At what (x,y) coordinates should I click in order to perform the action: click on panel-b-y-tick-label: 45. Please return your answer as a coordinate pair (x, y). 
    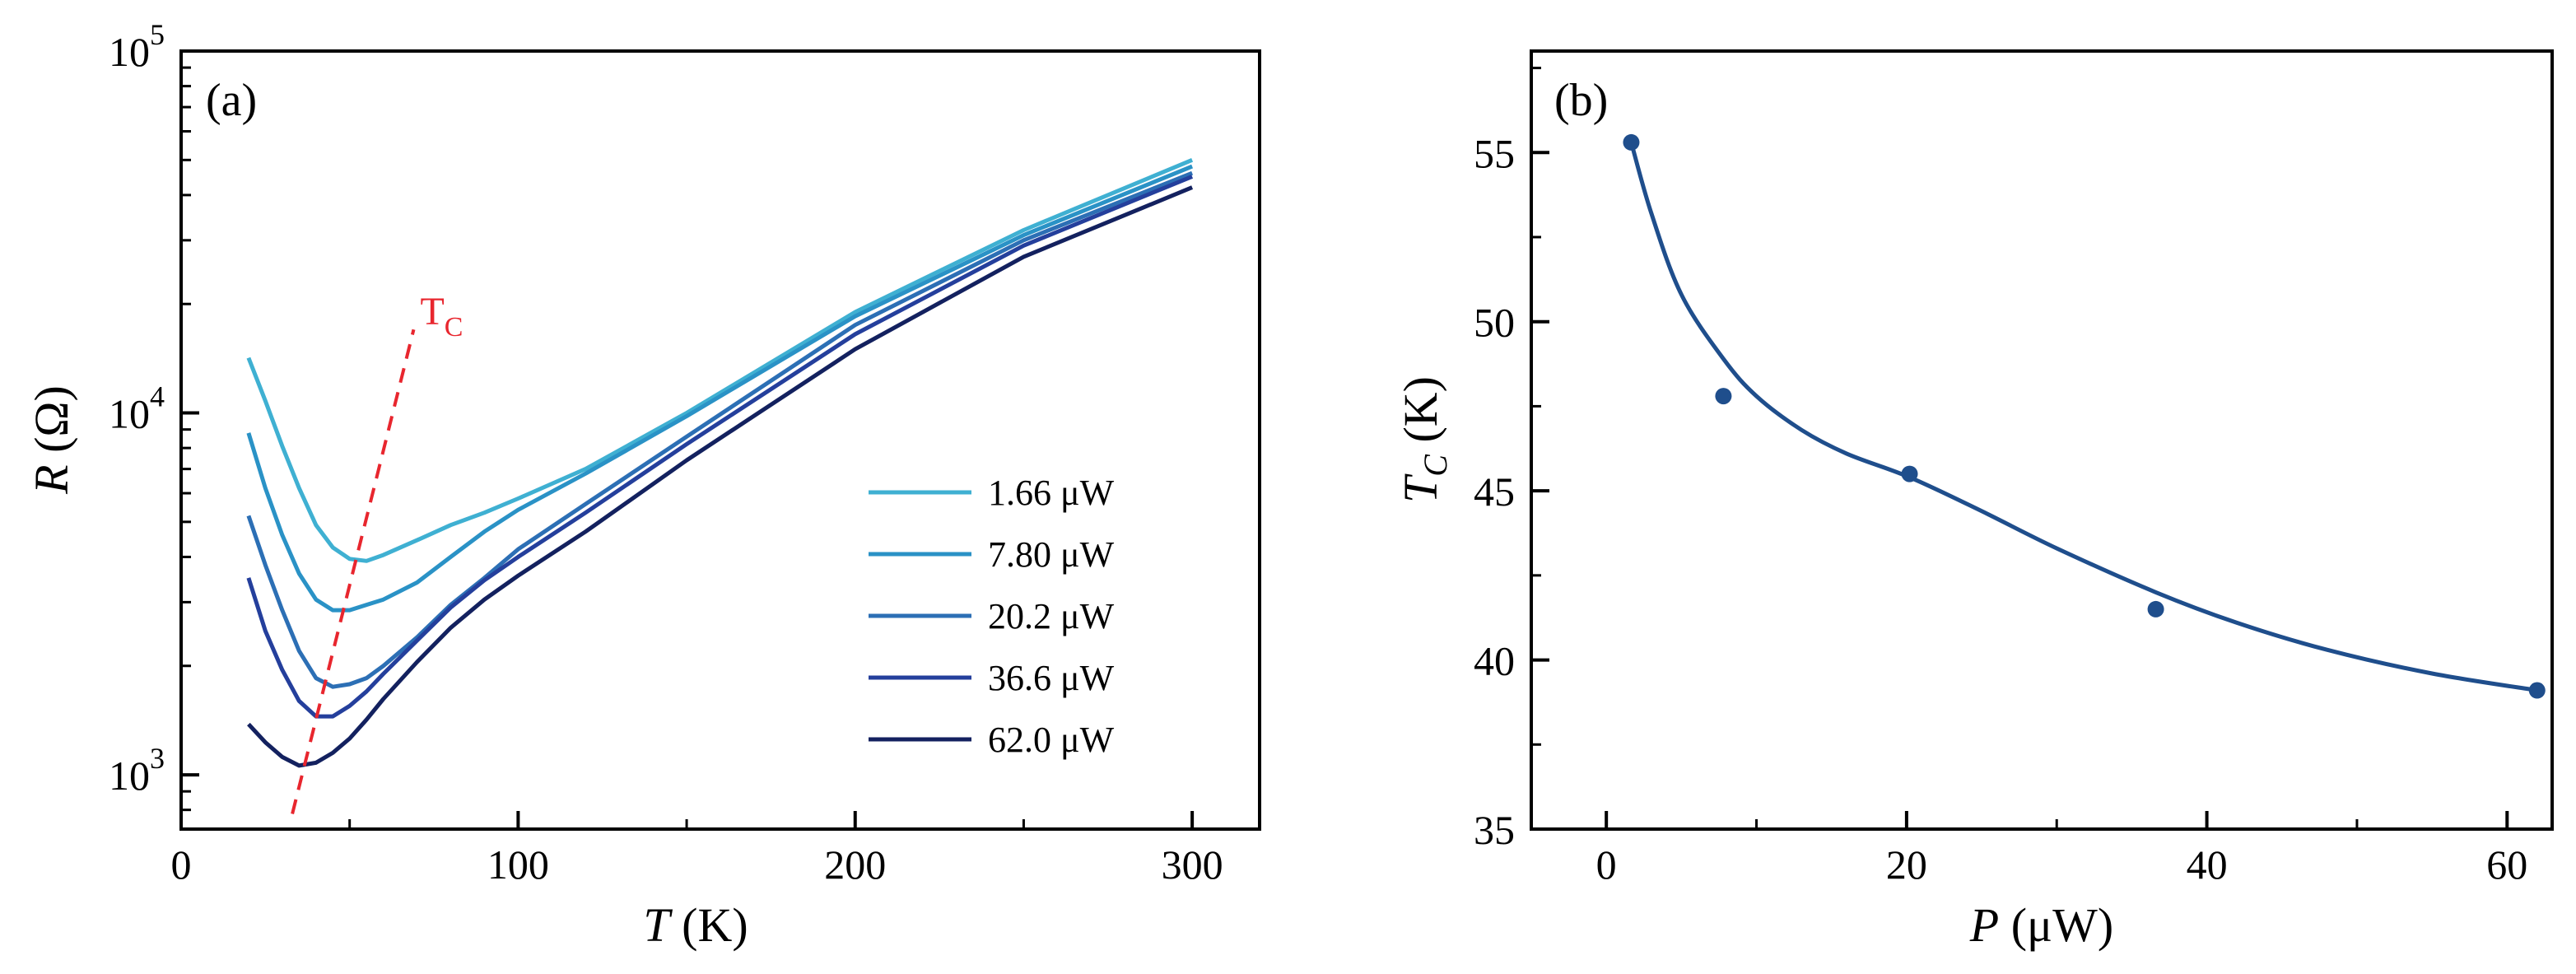
    Looking at the image, I should click on (1494, 491).